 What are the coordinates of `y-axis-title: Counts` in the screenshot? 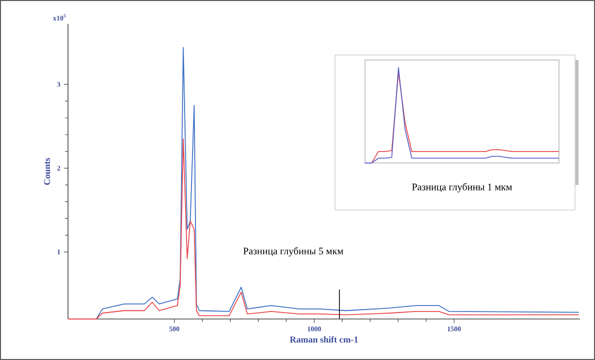 It's located at (47, 171).